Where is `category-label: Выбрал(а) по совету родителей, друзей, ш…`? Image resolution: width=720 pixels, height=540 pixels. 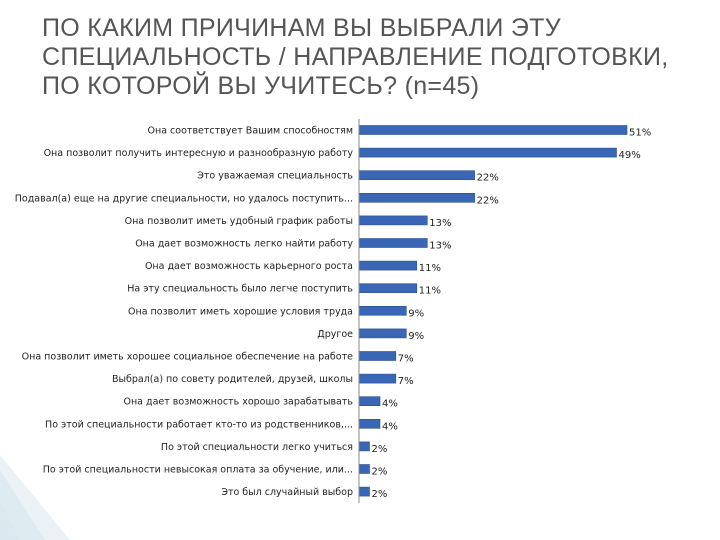 category-label: Выбрал(а) по совету родителей, друзей, ш… is located at coordinates (232, 379).